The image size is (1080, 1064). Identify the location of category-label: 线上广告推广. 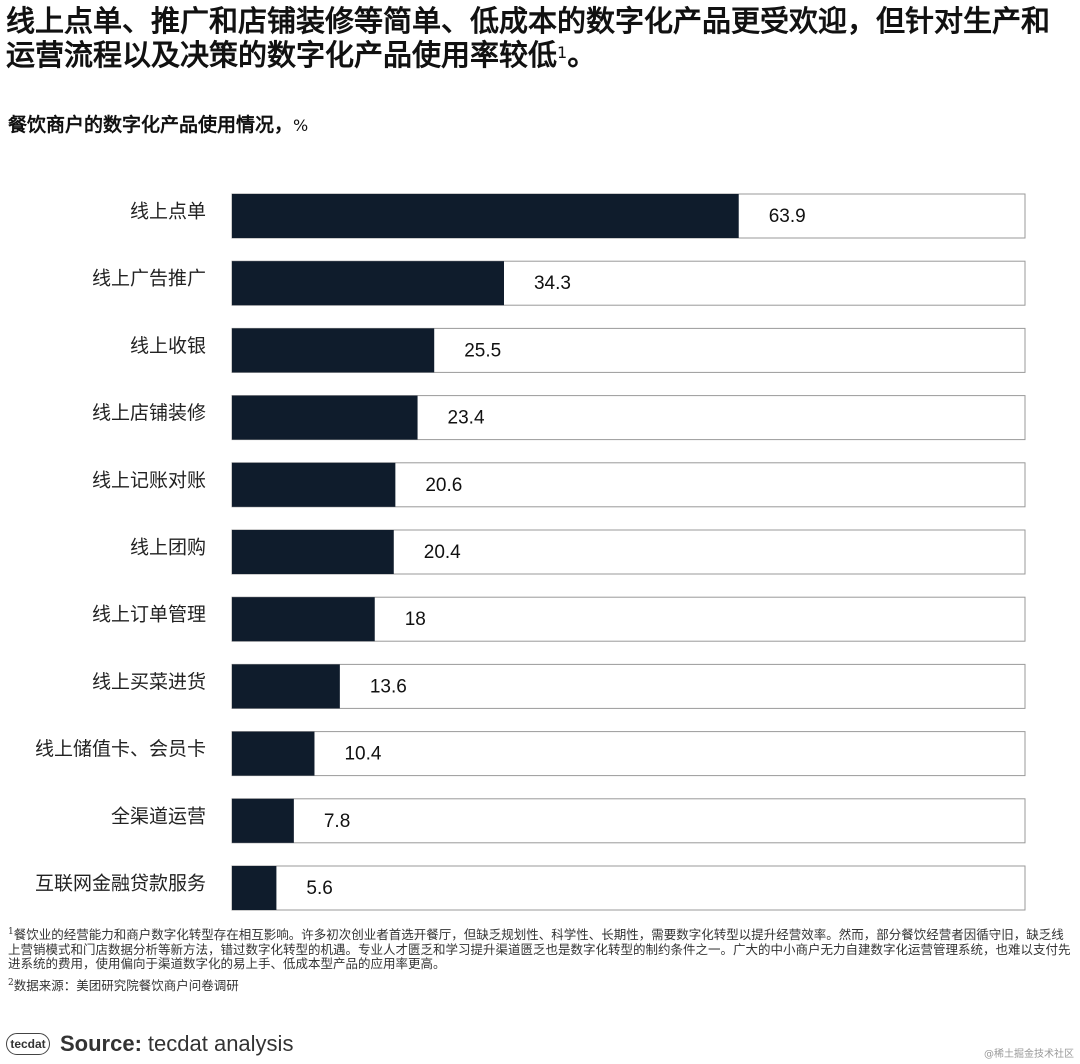
(149, 279).